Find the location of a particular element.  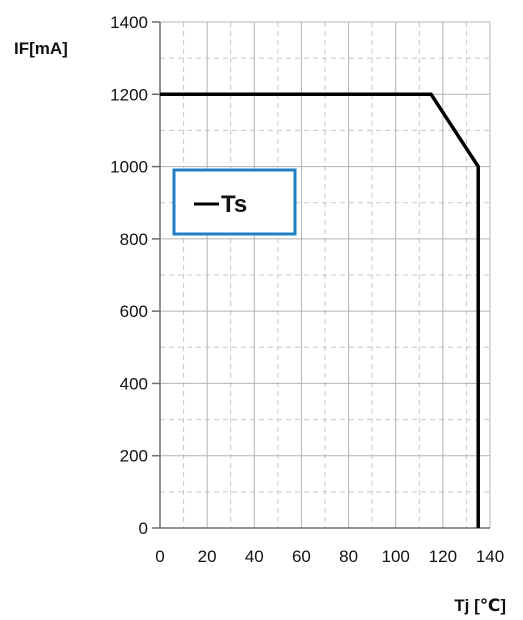

x-tick-label: 40 is located at coordinates (254, 556).